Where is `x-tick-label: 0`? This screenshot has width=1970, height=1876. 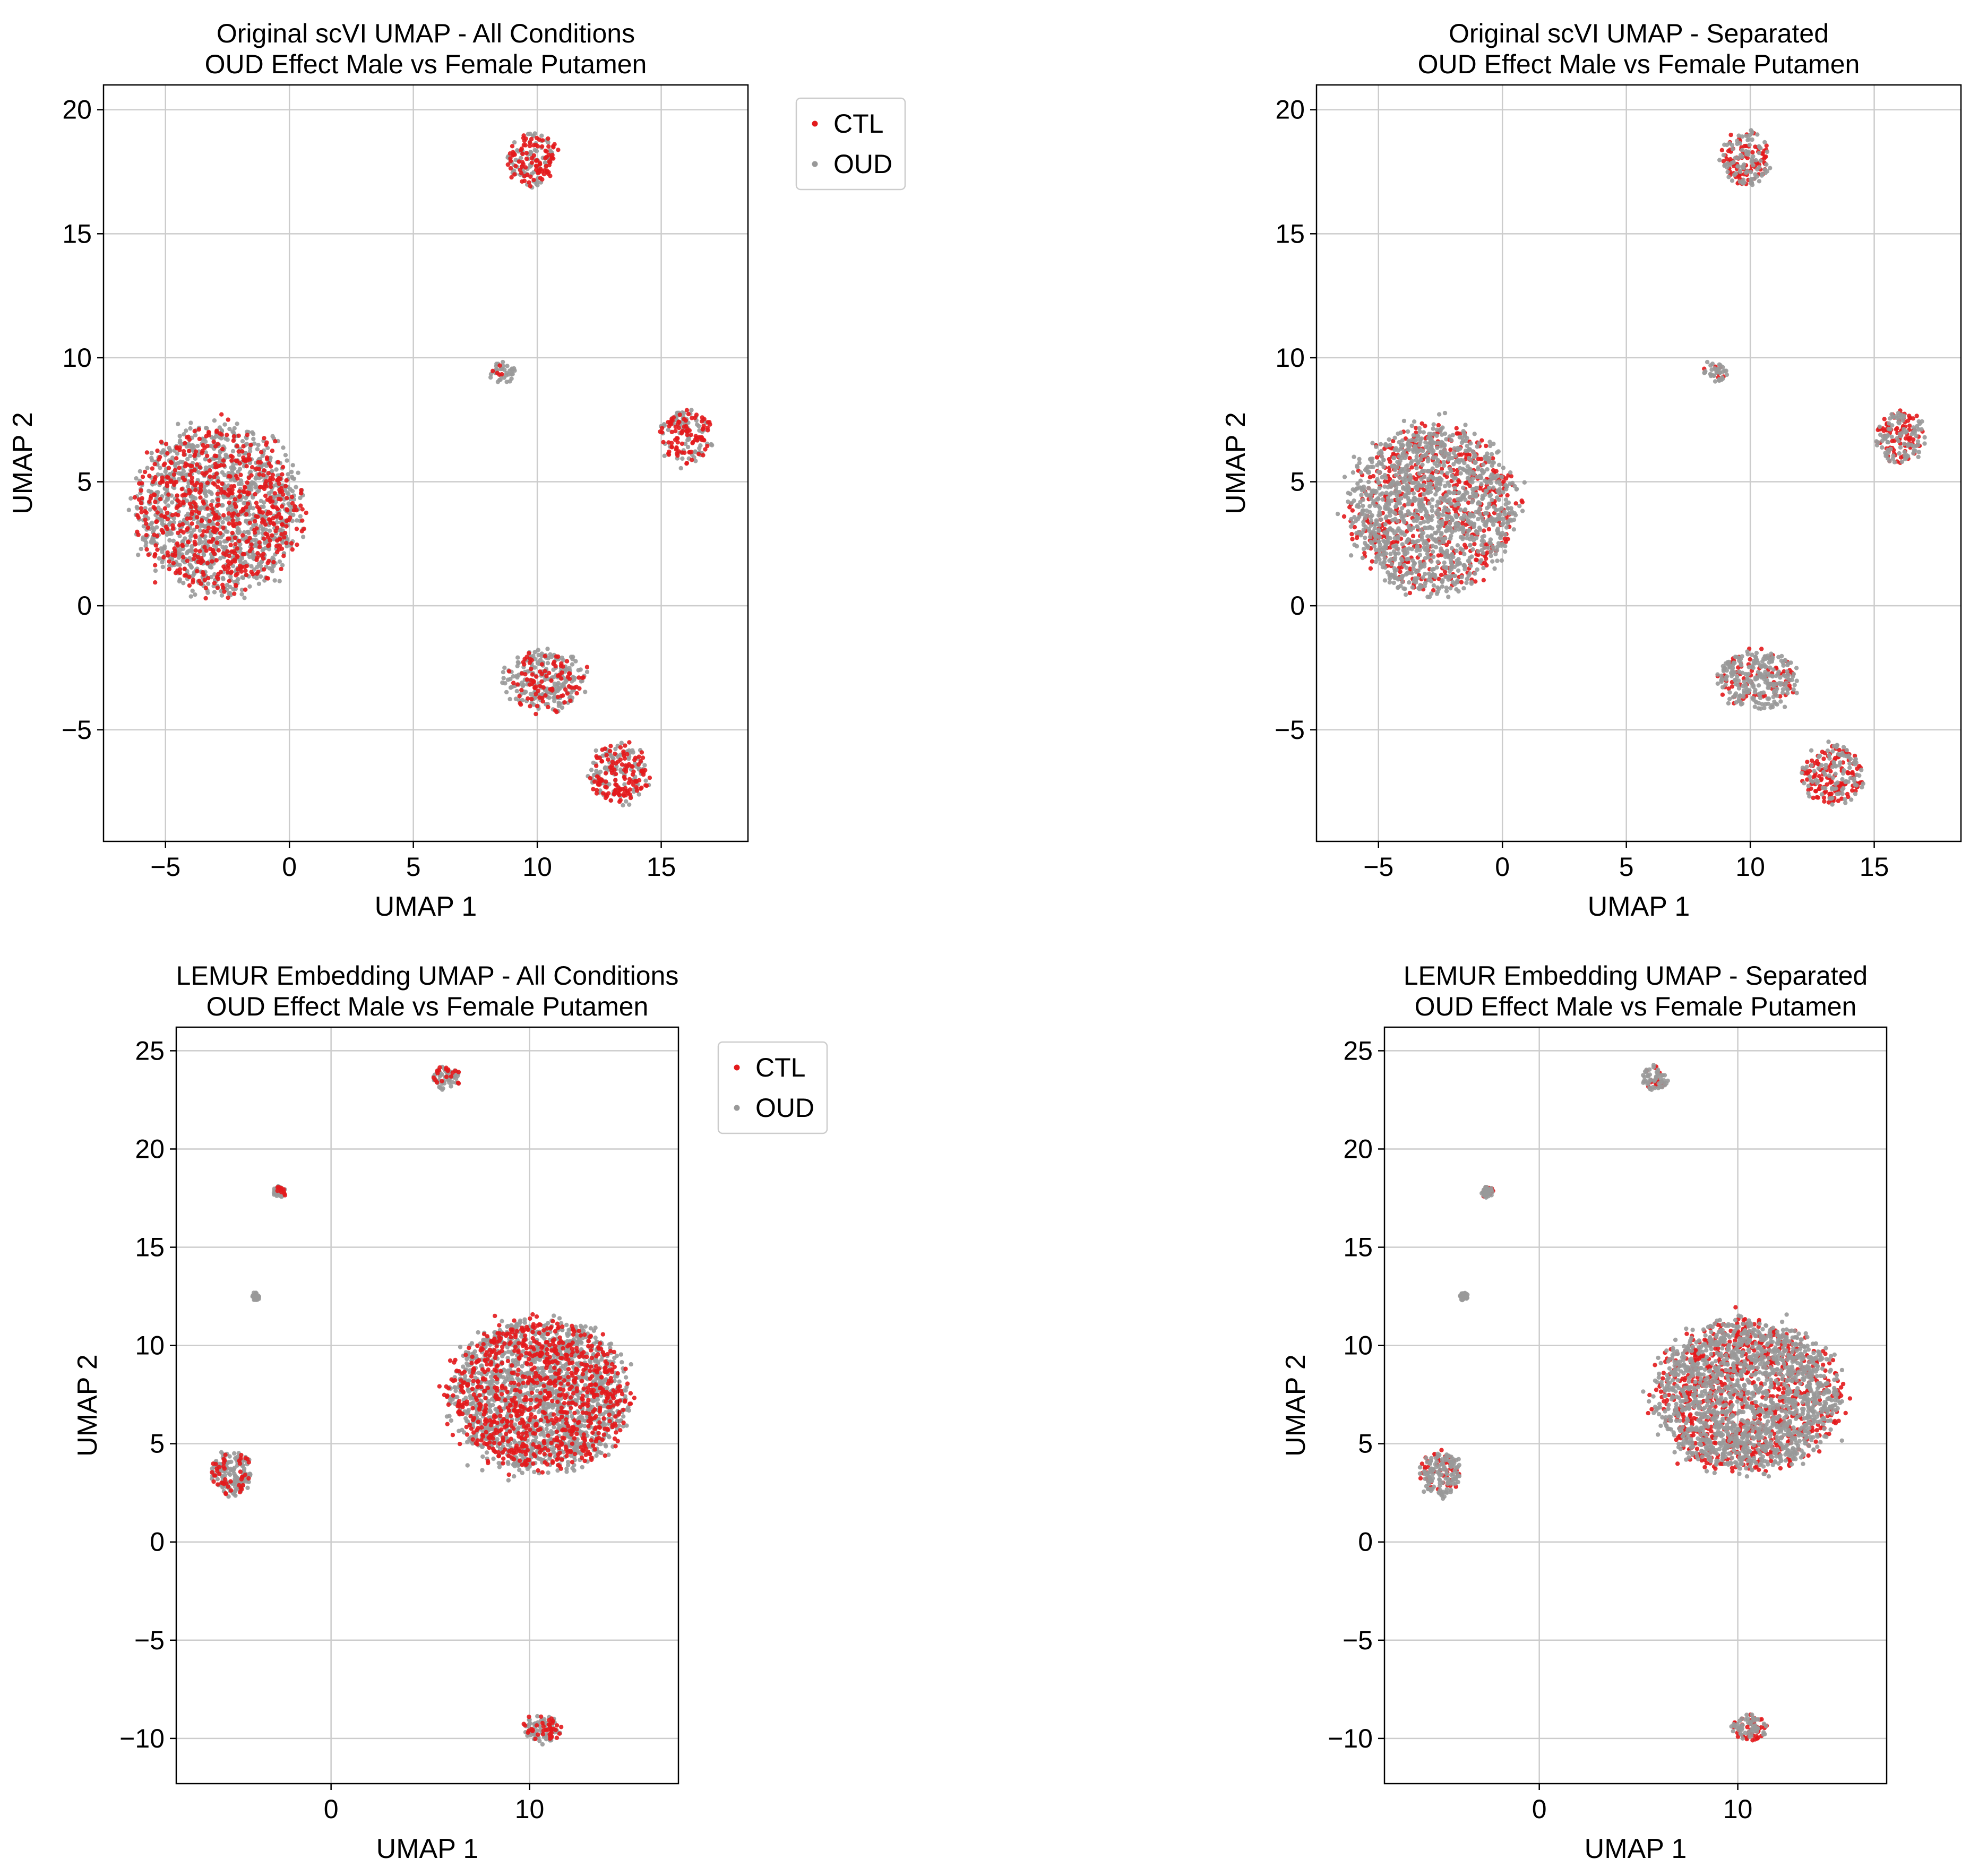
x-tick-label: 0 is located at coordinates (289, 867).